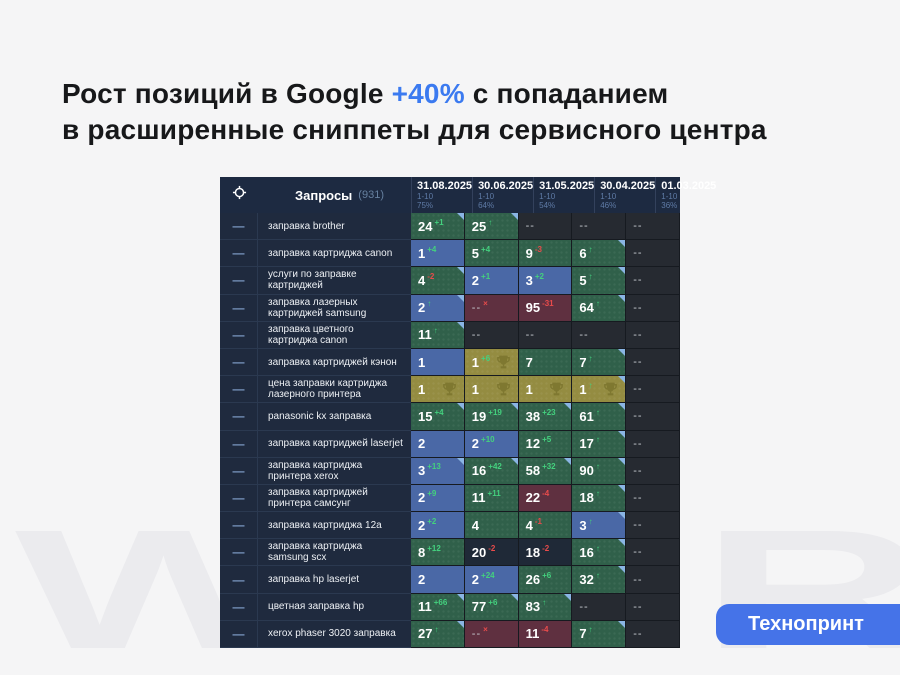 The height and width of the screenshot is (675, 900). What do you see at coordinates (438, 254) in the screenshot?
I see `position-cell: 1 +4` at bounding box center [438, 254].